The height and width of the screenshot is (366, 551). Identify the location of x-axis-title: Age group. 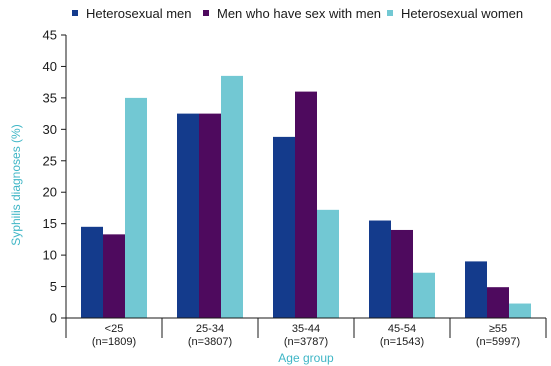
(306, 358).